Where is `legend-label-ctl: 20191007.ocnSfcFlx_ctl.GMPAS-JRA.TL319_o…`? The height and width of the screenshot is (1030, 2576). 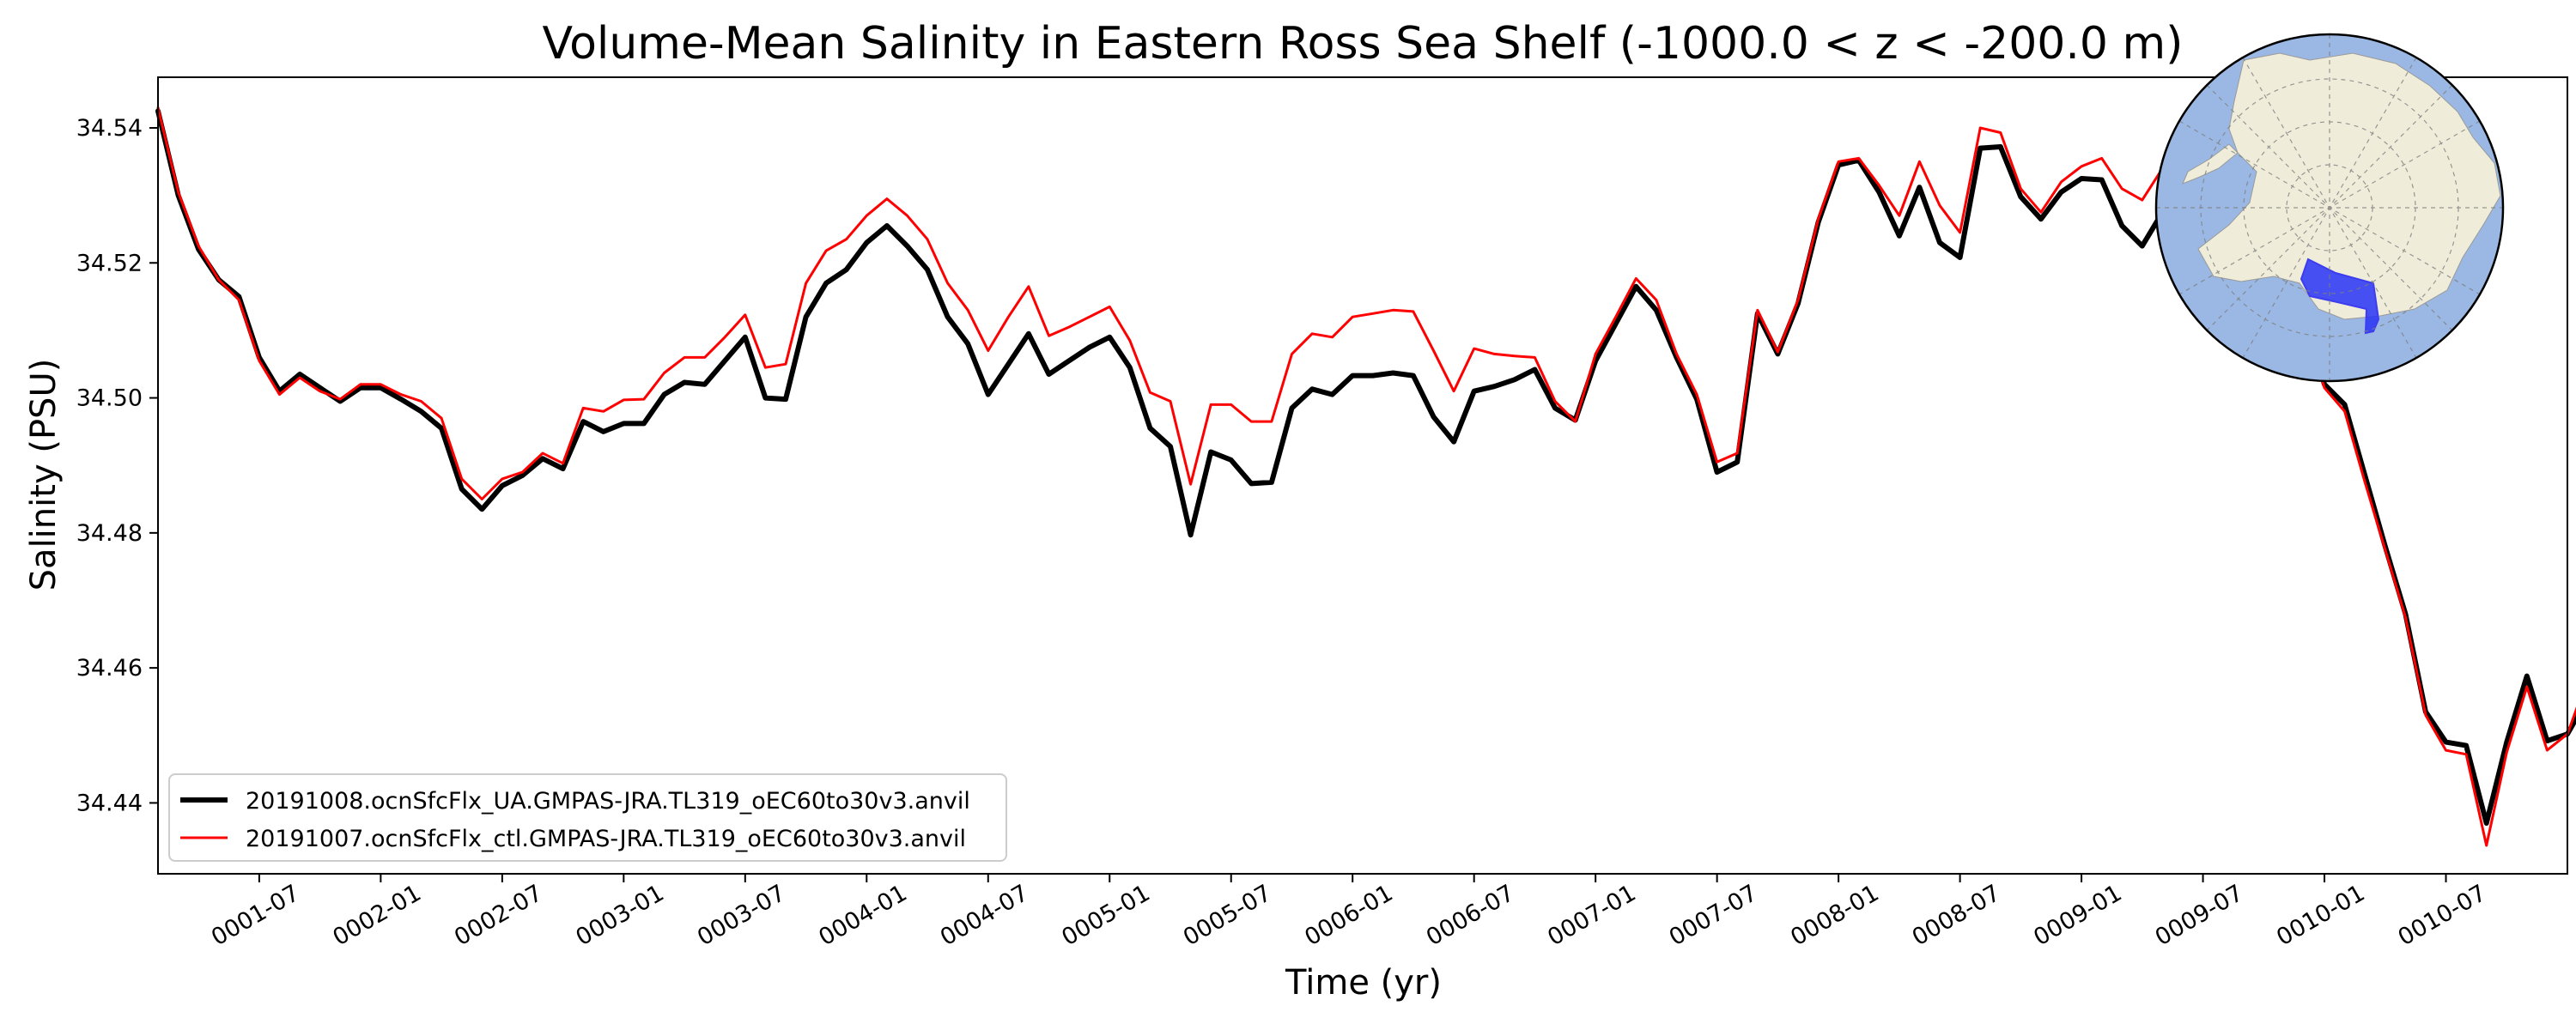 legend-label-ctl: 20191007.ocnSfcFlx_ctl.GMPAS-JRA.TL319_o… is located at coordinates (606, 839).